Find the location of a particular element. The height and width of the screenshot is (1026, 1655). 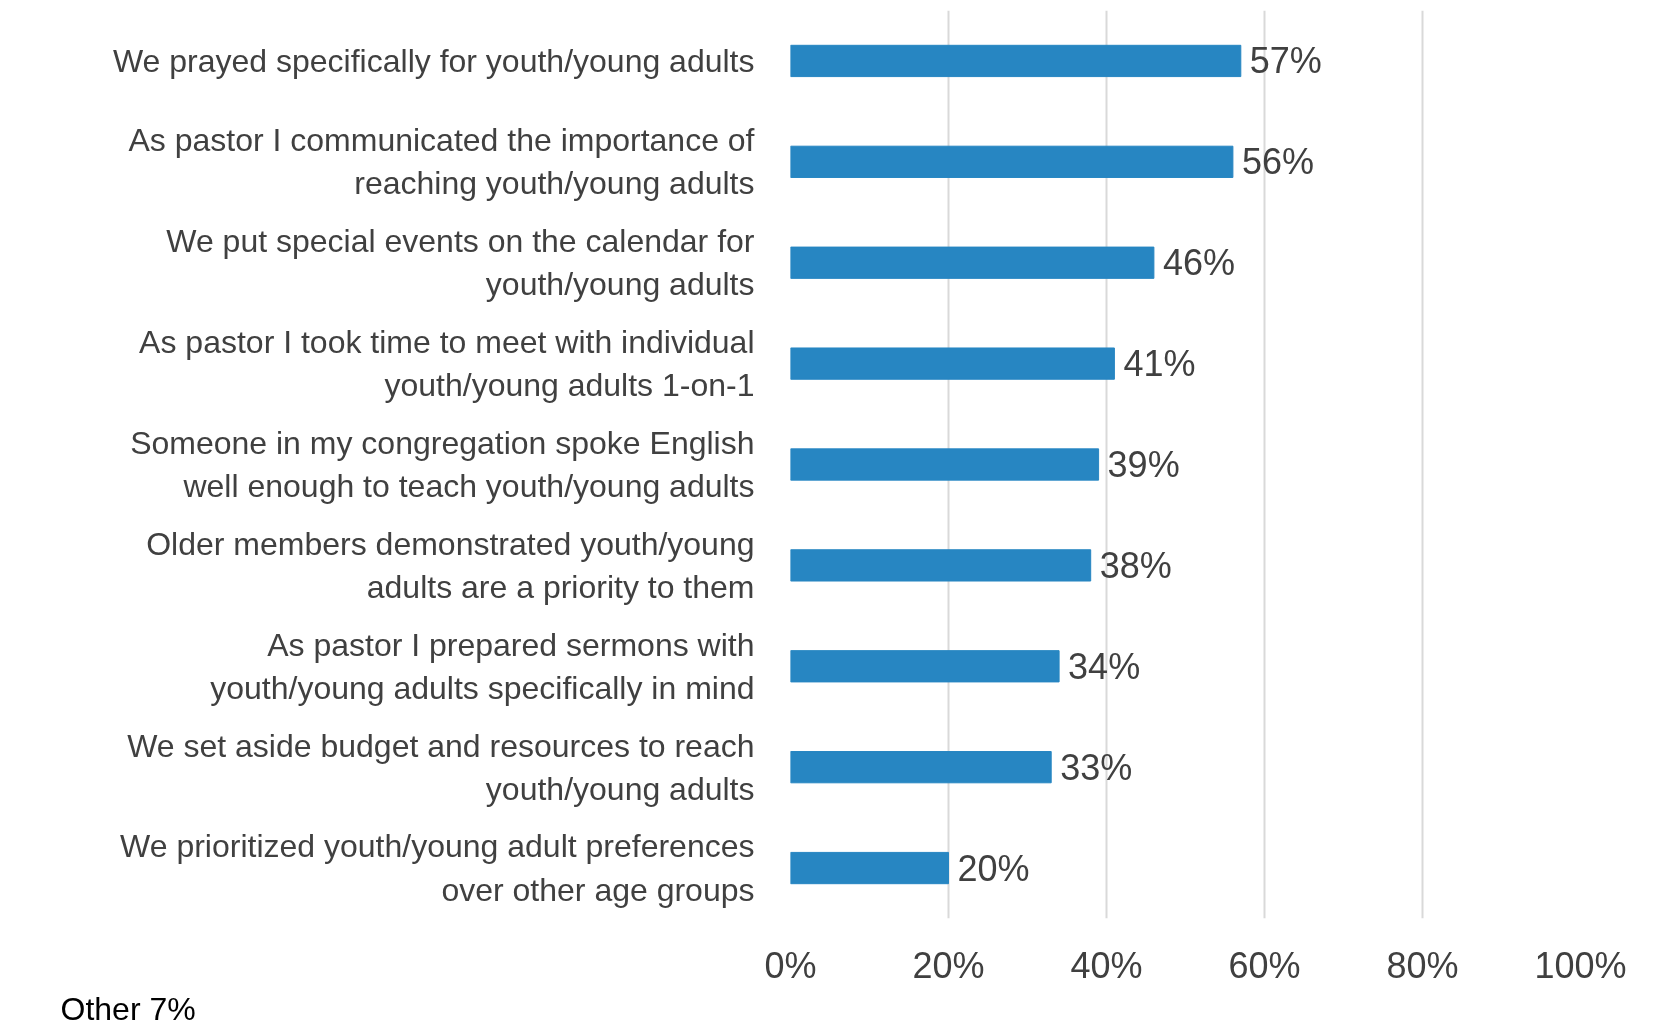

x-tick-label: 100% is located at coordinates (1580, 965).